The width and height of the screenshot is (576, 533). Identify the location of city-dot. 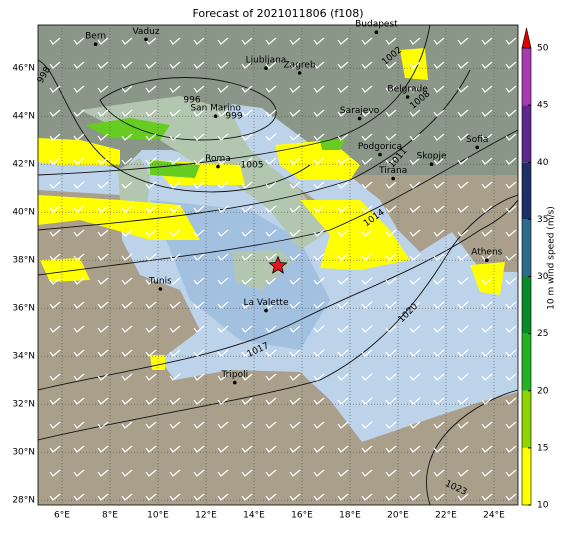
(215, 116).